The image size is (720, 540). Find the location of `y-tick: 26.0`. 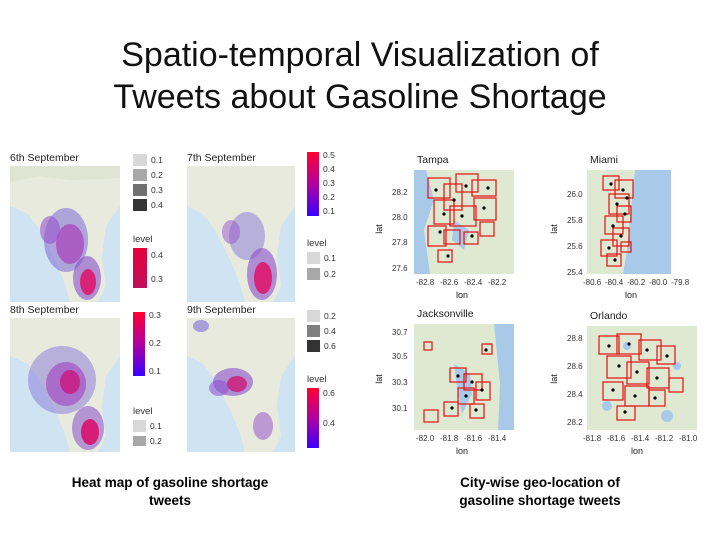

y-tick: 26.0 is located at coordinates (575, 194).